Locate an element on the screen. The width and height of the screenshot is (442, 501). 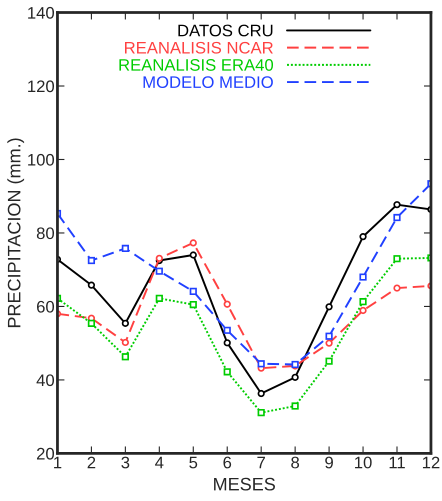
x-tick-label: 10 is located at coordinates (363, 462).